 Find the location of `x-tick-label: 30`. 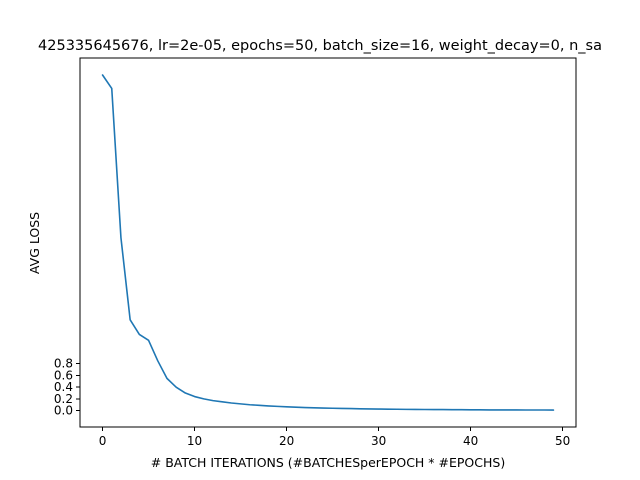

x-tick-label: 30 is located at coordinates (378, 441).